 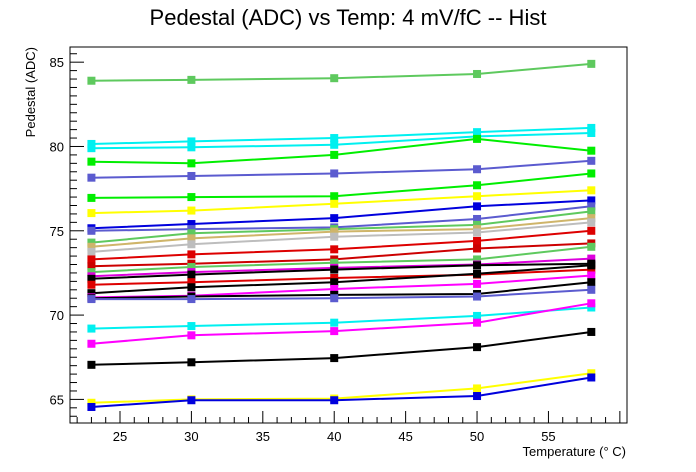 What do you see at coordinates (263, 436) in the screenshot?
I see `x-tick-label: 35` at bounding box center [263, 436].